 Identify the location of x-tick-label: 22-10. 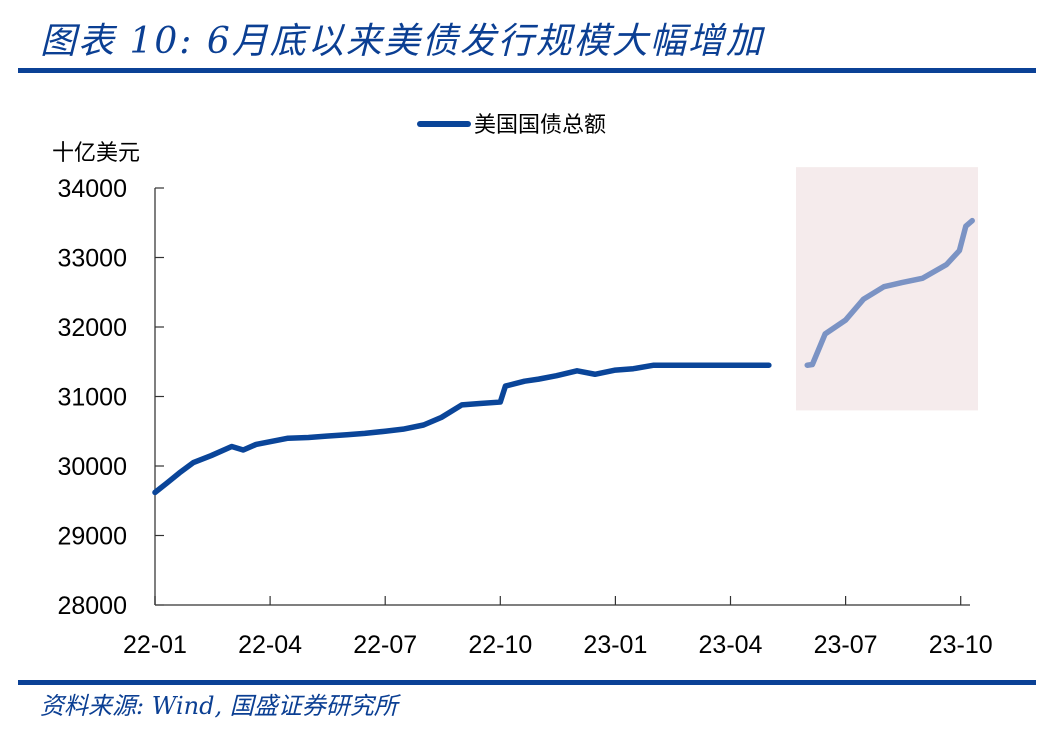
(500, 645).